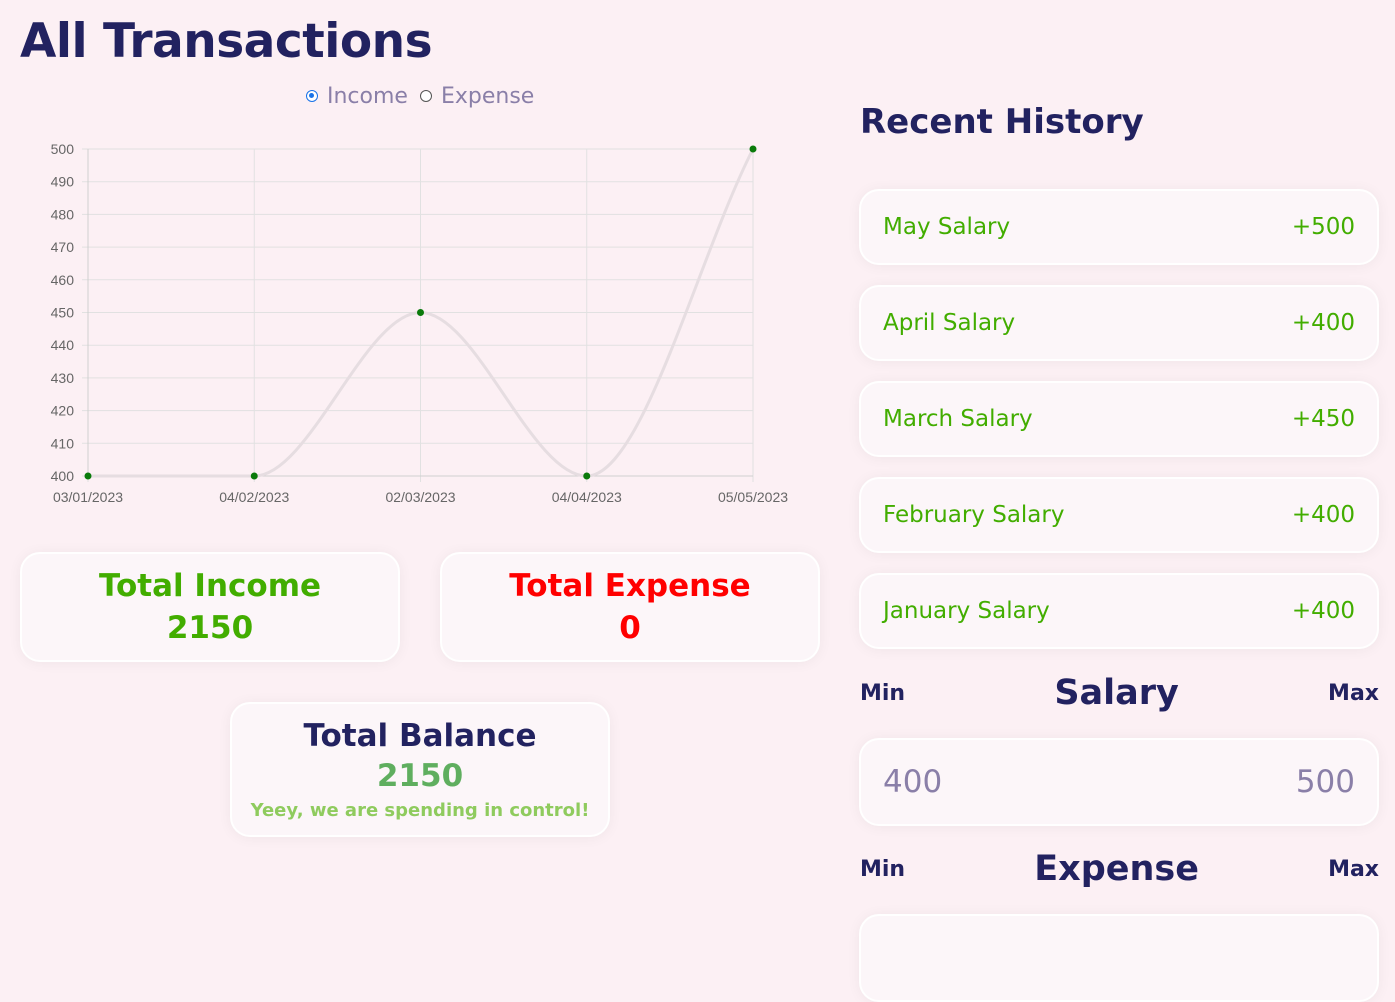 The image size is (1395, 1002). What do you see at coordinates (1002, 122) in the screenshot?
I see `recent-history-title: Recent History` at bounding box center [1002, 122].